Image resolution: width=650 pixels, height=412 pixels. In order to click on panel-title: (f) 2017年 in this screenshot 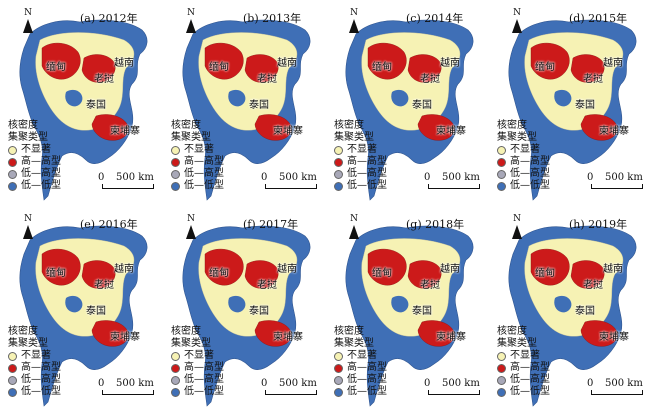, I will do `click(271, 224)`.